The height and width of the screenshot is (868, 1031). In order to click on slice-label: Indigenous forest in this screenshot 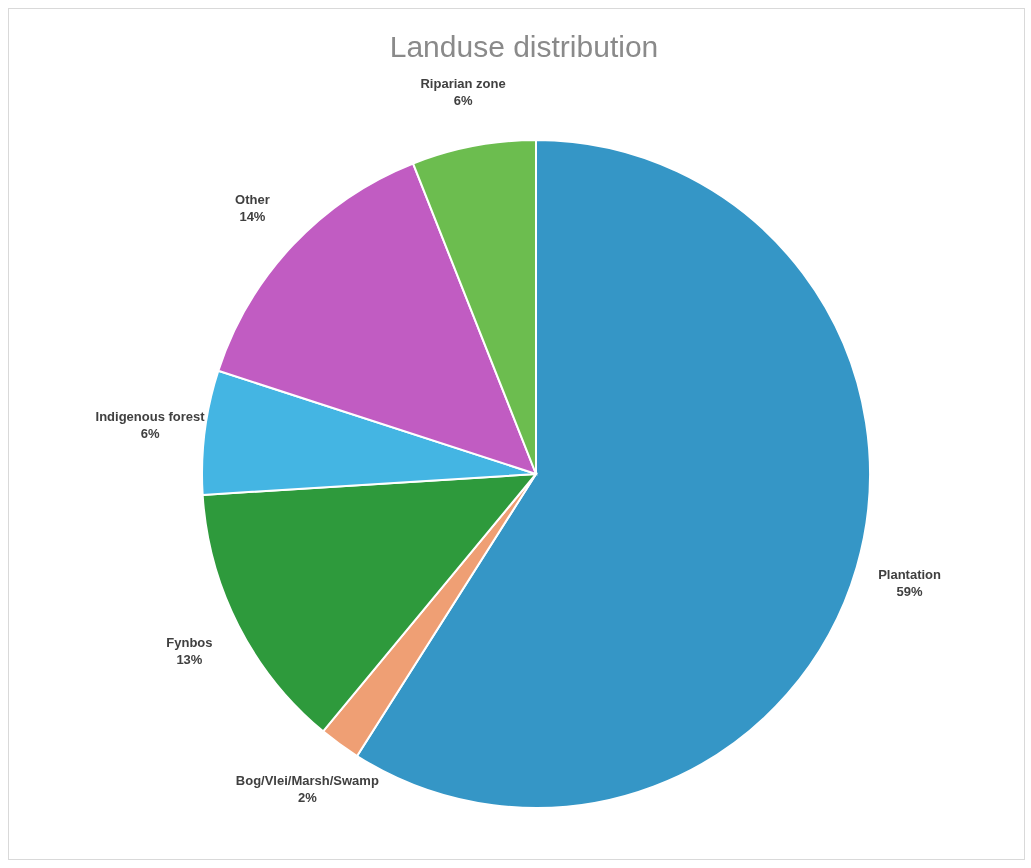, I will do `click(150, 417)`.